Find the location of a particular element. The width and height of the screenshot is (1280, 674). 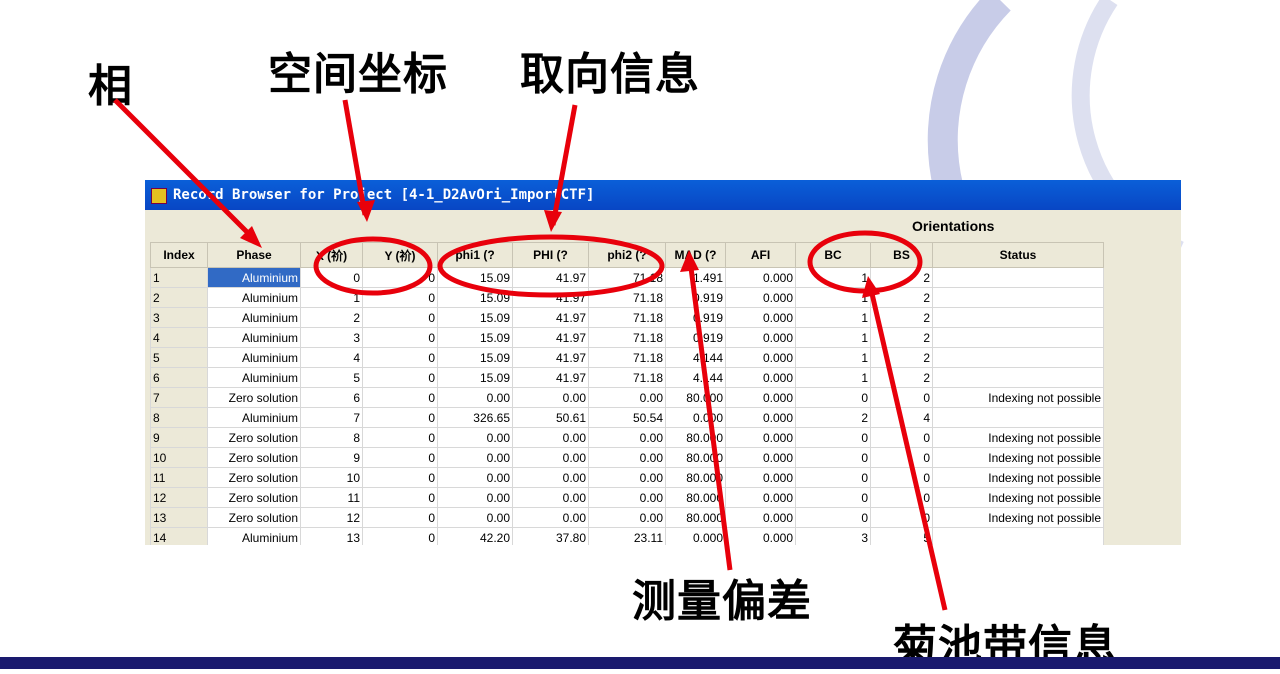

column-header: PHI (? is located at coordinates (550, 255).